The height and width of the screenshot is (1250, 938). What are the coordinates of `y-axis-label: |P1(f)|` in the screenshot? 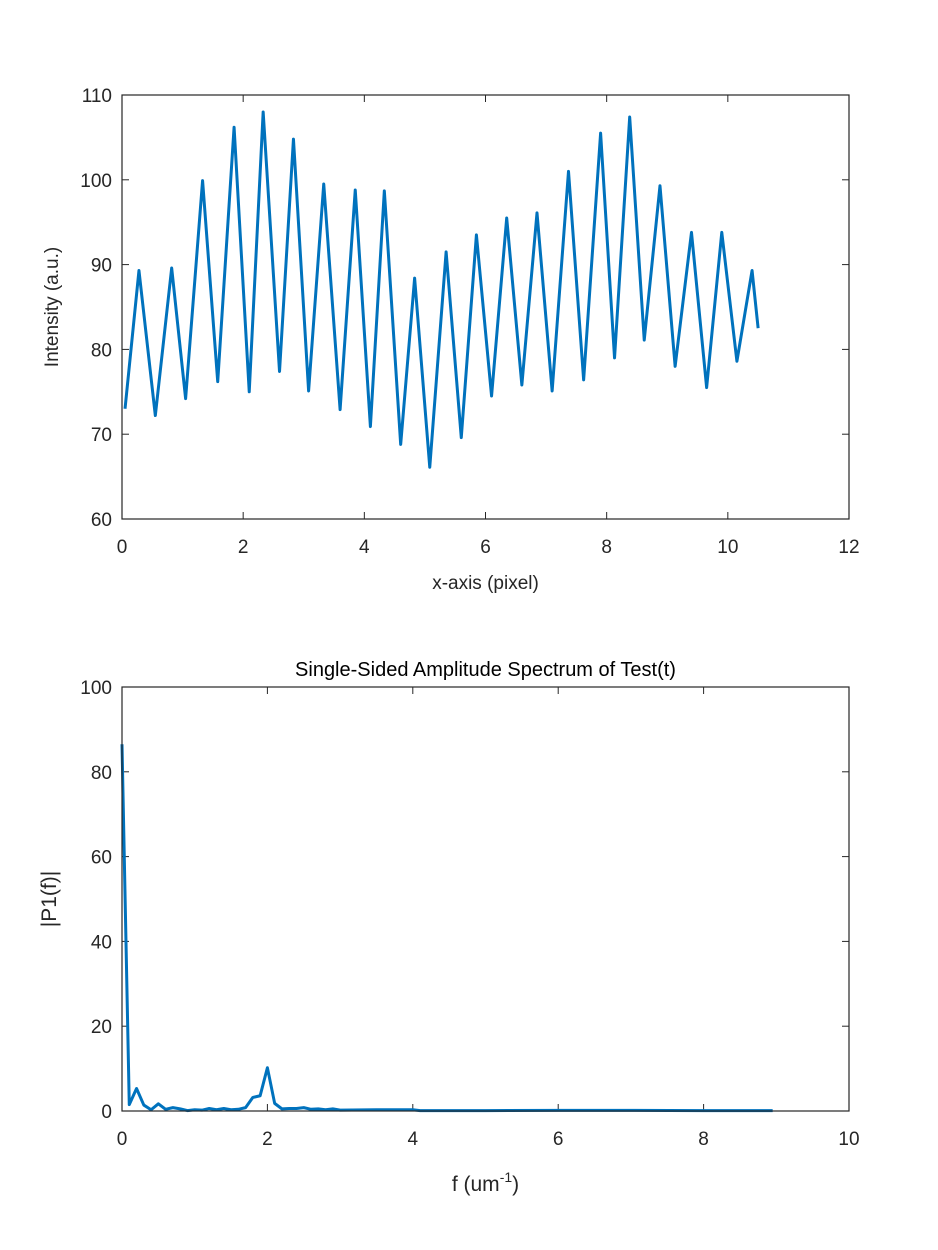 It's located at (49, 899).